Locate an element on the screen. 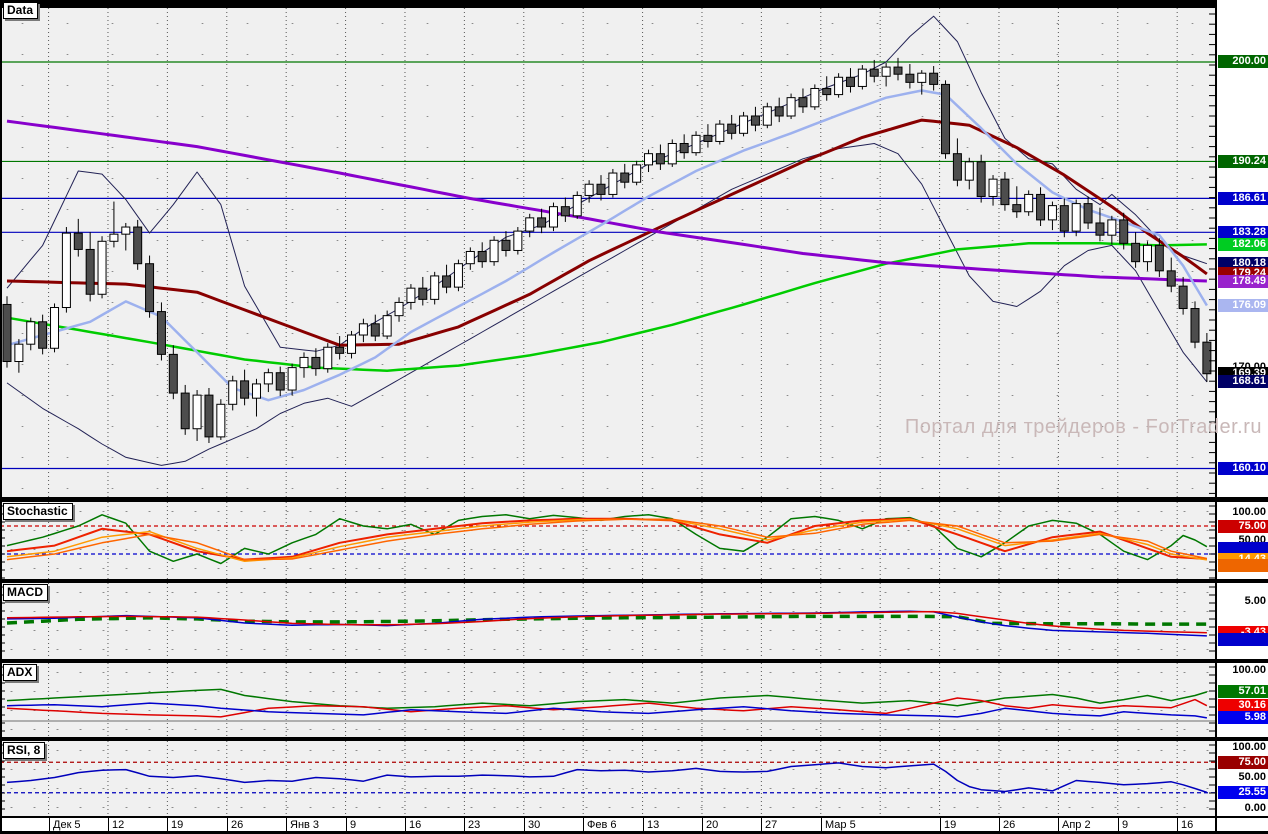  adx-canvas is located at coordinates (607, 700).